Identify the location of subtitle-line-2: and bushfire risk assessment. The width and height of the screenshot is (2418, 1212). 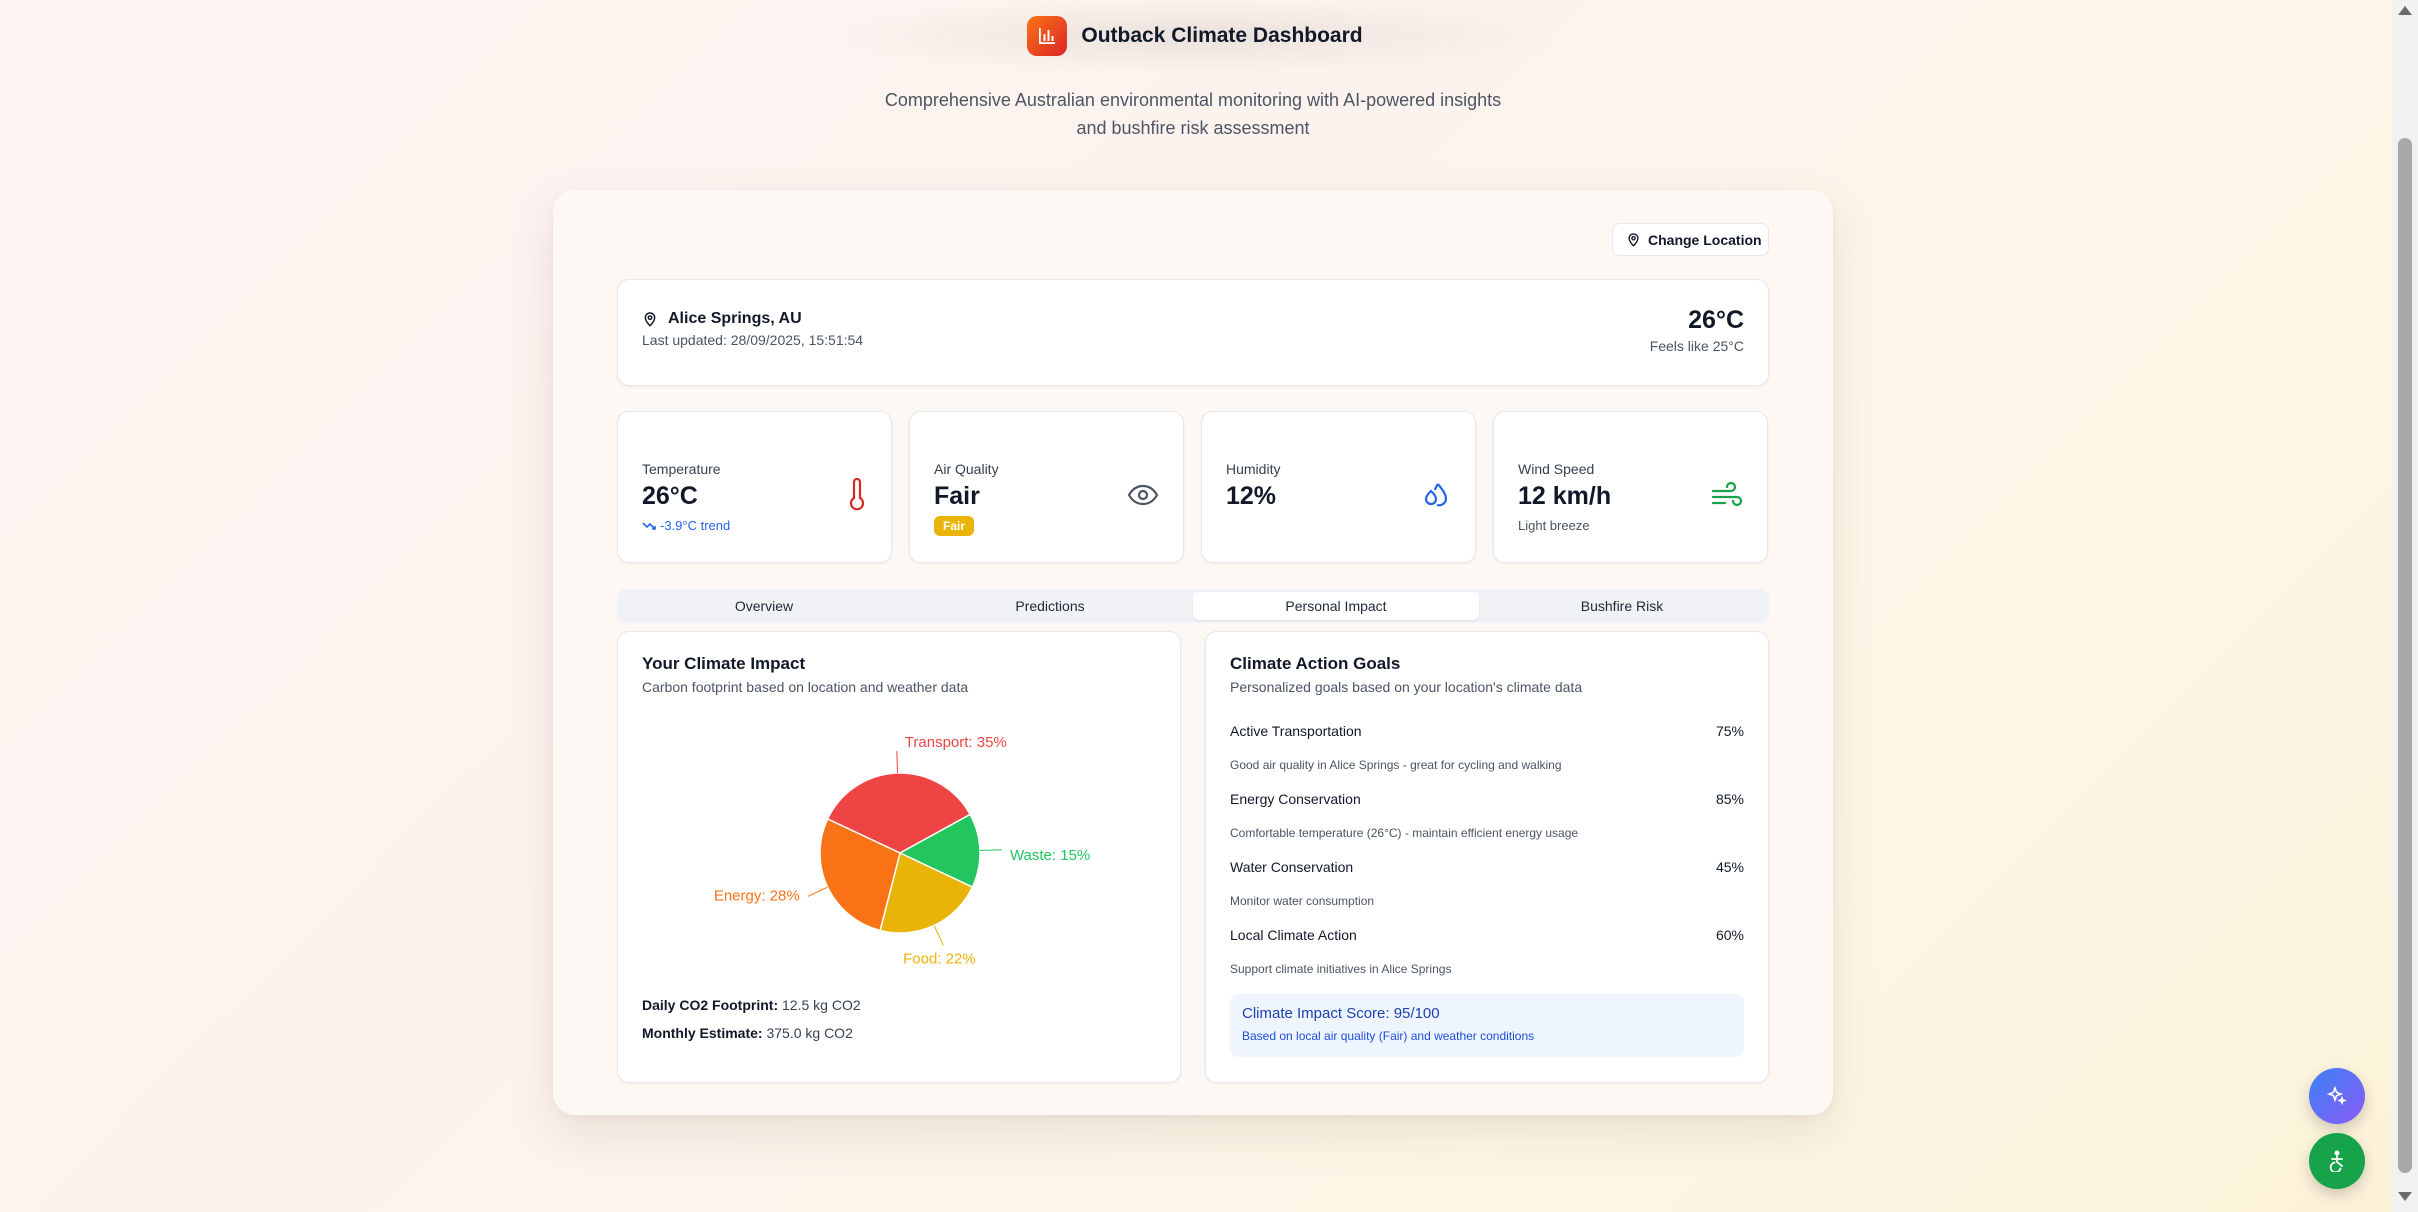
(1193, 128).